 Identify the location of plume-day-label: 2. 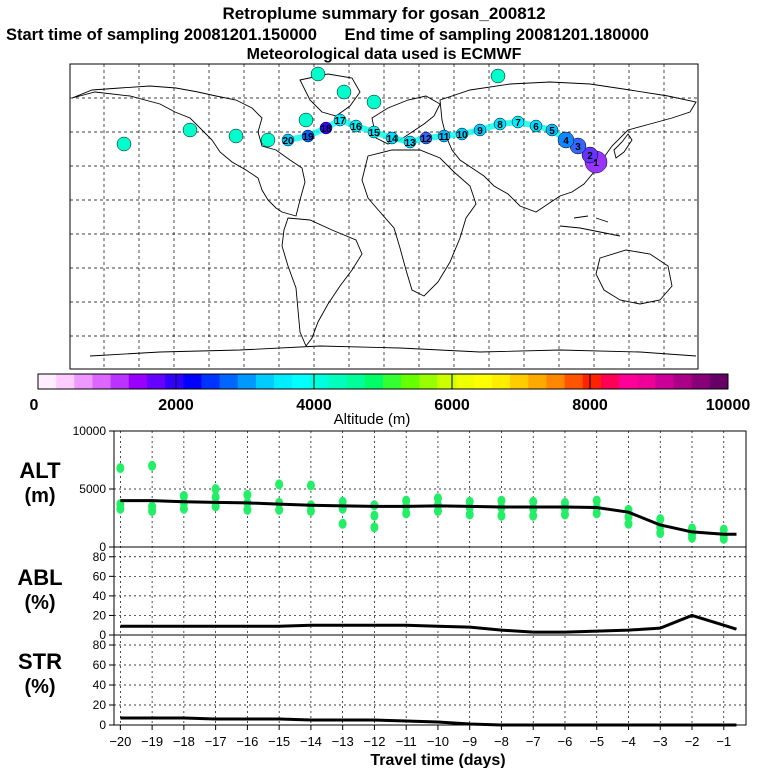
(590, 156).